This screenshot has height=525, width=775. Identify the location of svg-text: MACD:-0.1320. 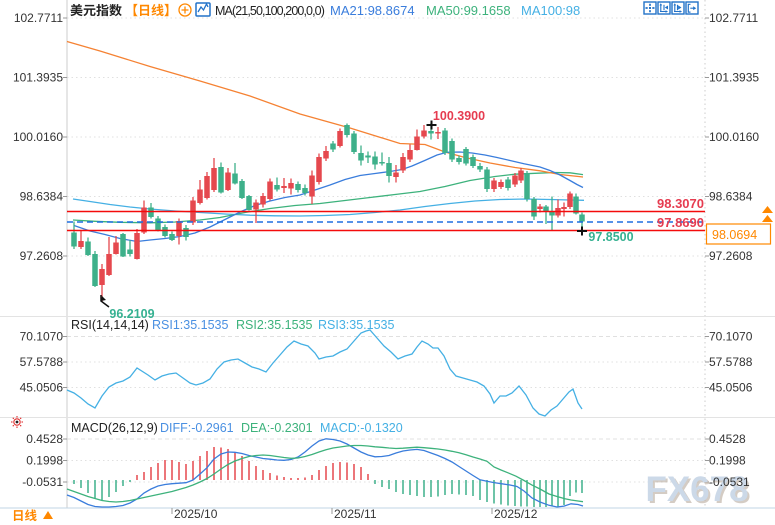
(361, 428).